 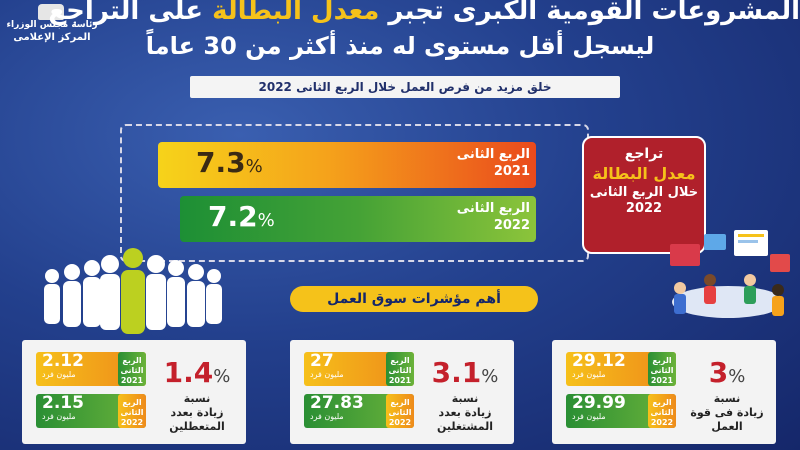 I want to click on bar-2022-quarter: الربع الثانى, so click(x=493, y=208).